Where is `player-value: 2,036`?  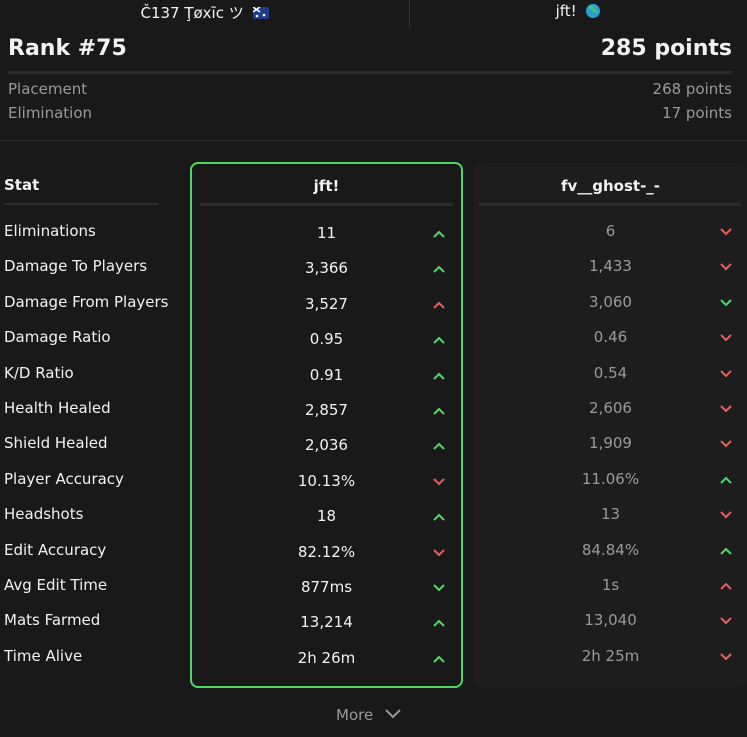
player-value: 2,036 is located at coordinates (326, 445).